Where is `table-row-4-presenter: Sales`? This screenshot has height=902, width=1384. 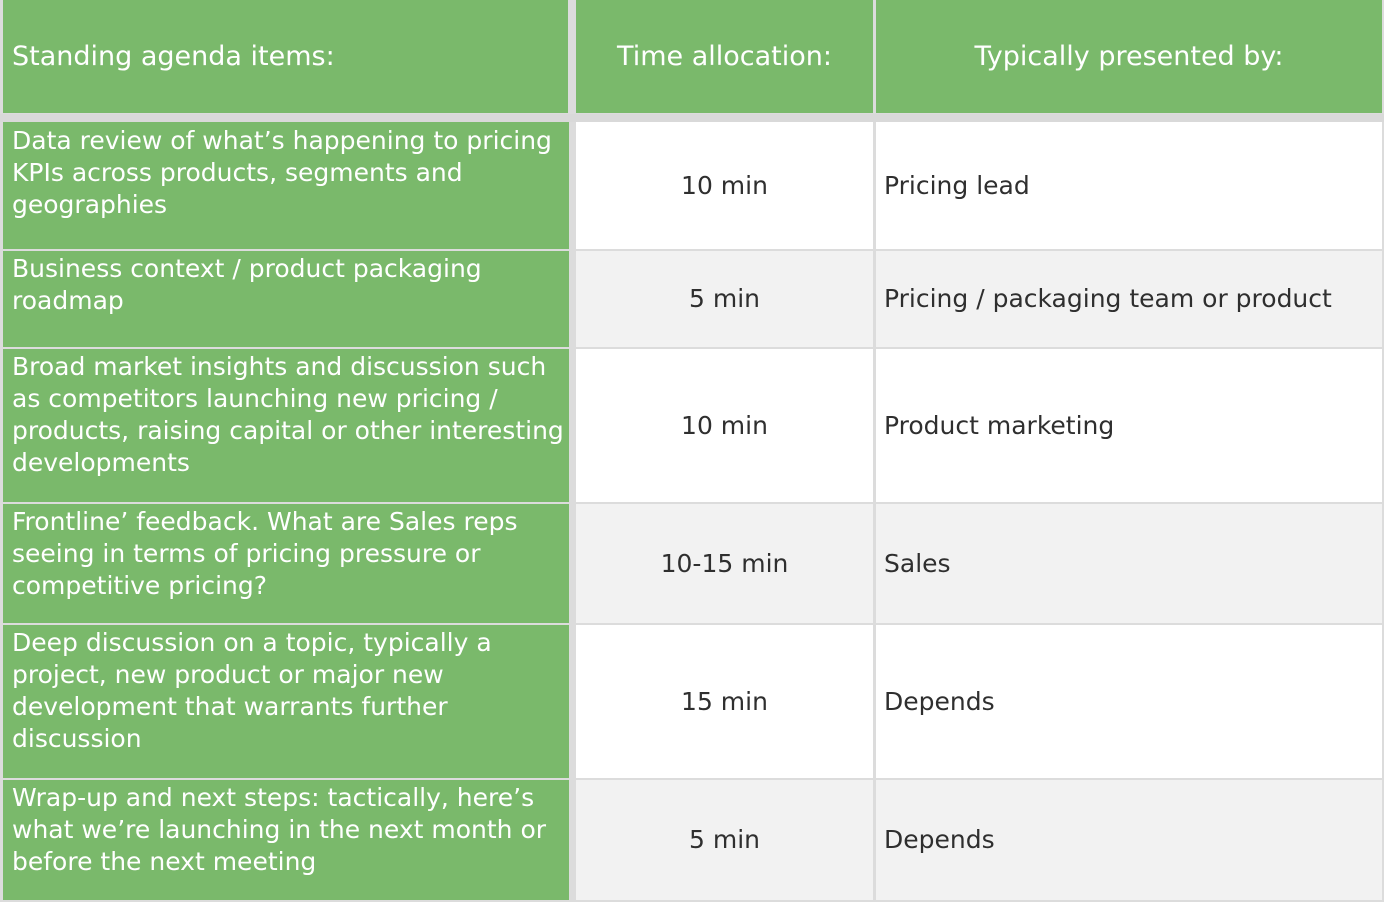 table-row-4-presenter: Sales is located at coordinates (1129, 563).